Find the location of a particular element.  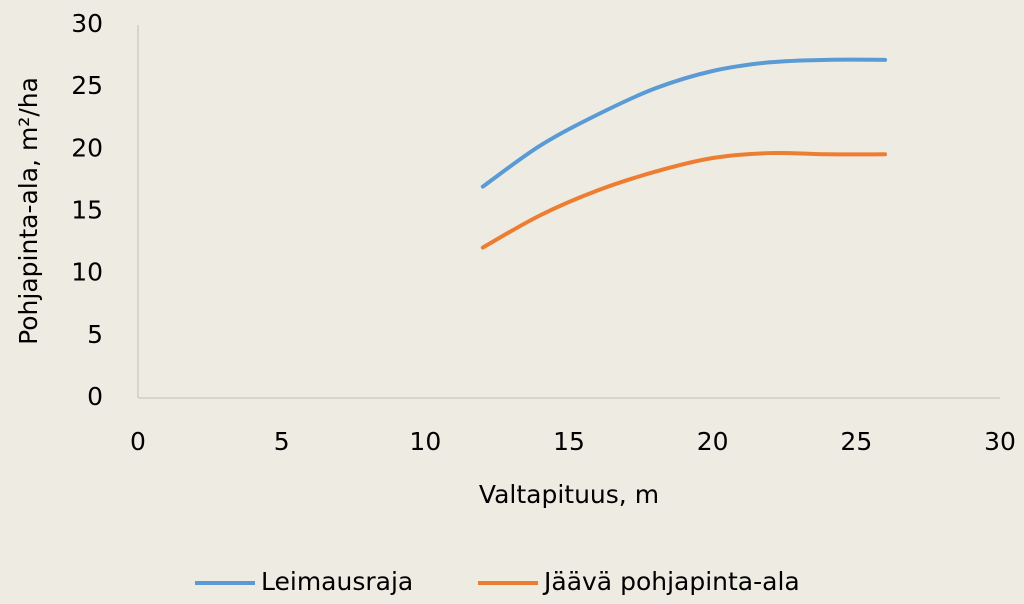

y-axis-label: Pohjapinta-ala, m²/ha is located at coordinates (28, 211).